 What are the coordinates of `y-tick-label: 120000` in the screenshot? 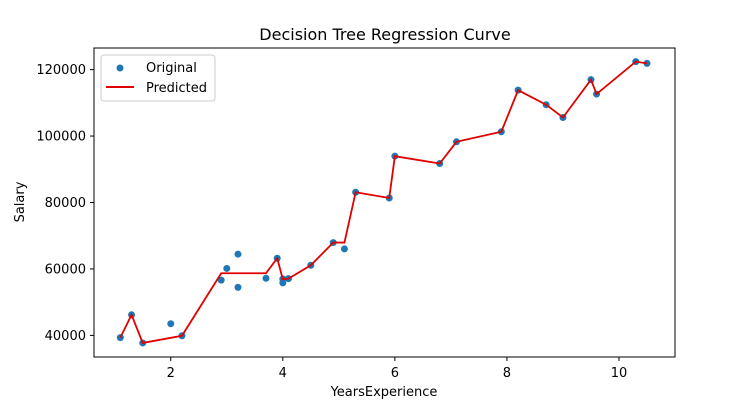 It's located at (61, 70).